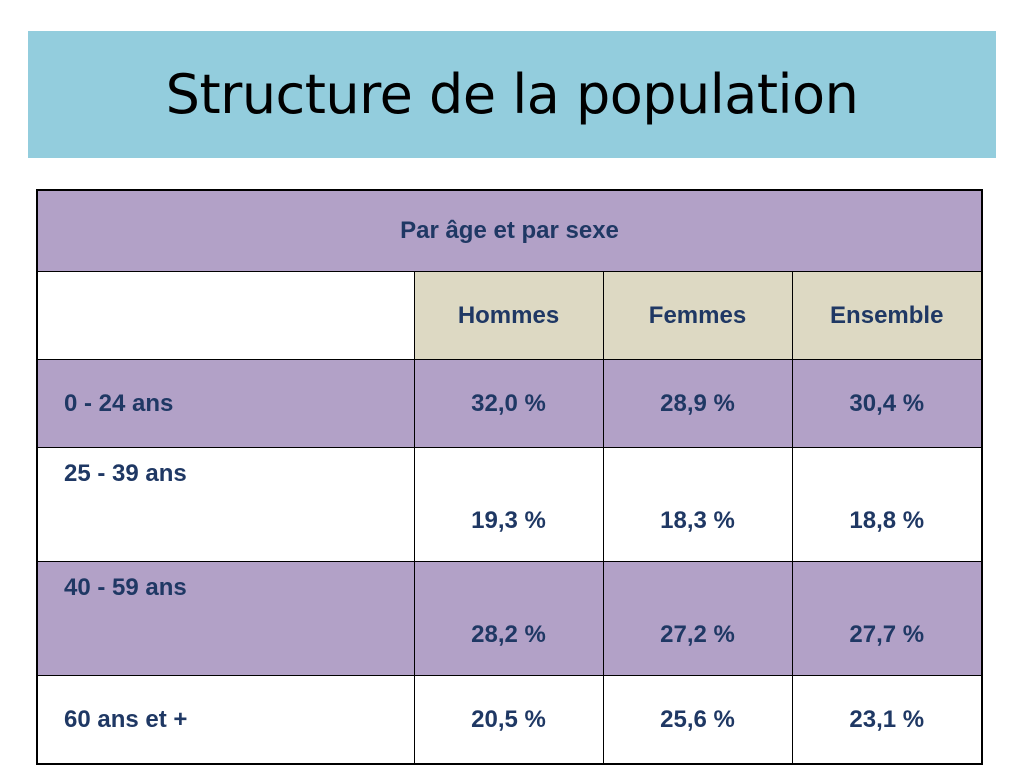 Image resolution: width=1024 pixels, height=768 pixels. What do you see at coordinates (887, 403) in the screenshot?
I see `cell-ensemble: 30,4 %` at bounding box center [887, 403].